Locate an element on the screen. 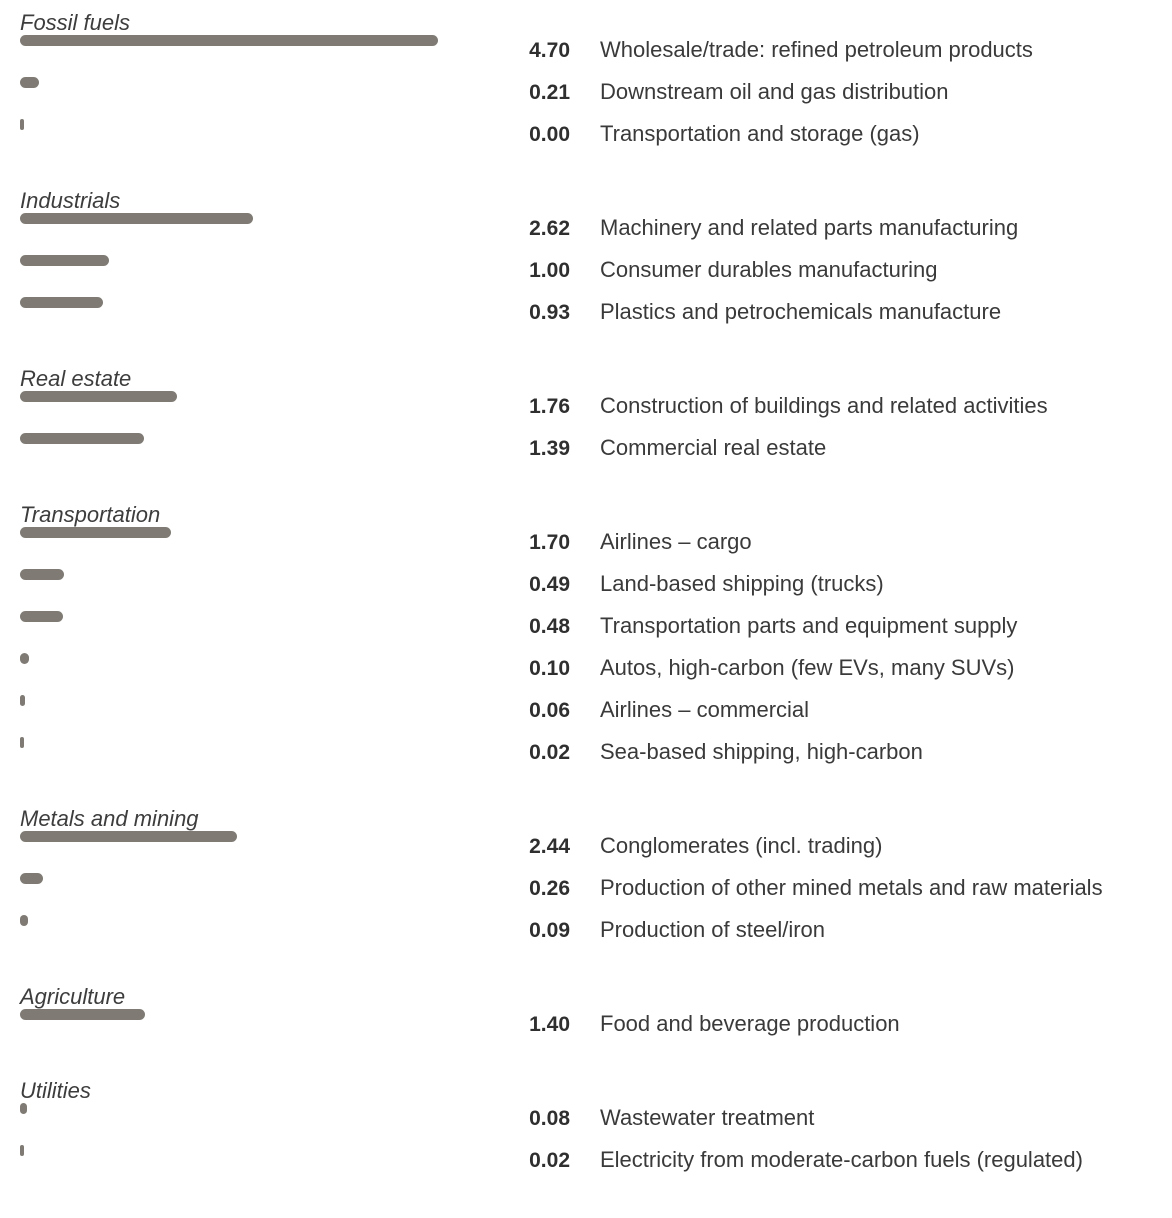  group-label: Metals and mining is located at coordinates (109, 818).